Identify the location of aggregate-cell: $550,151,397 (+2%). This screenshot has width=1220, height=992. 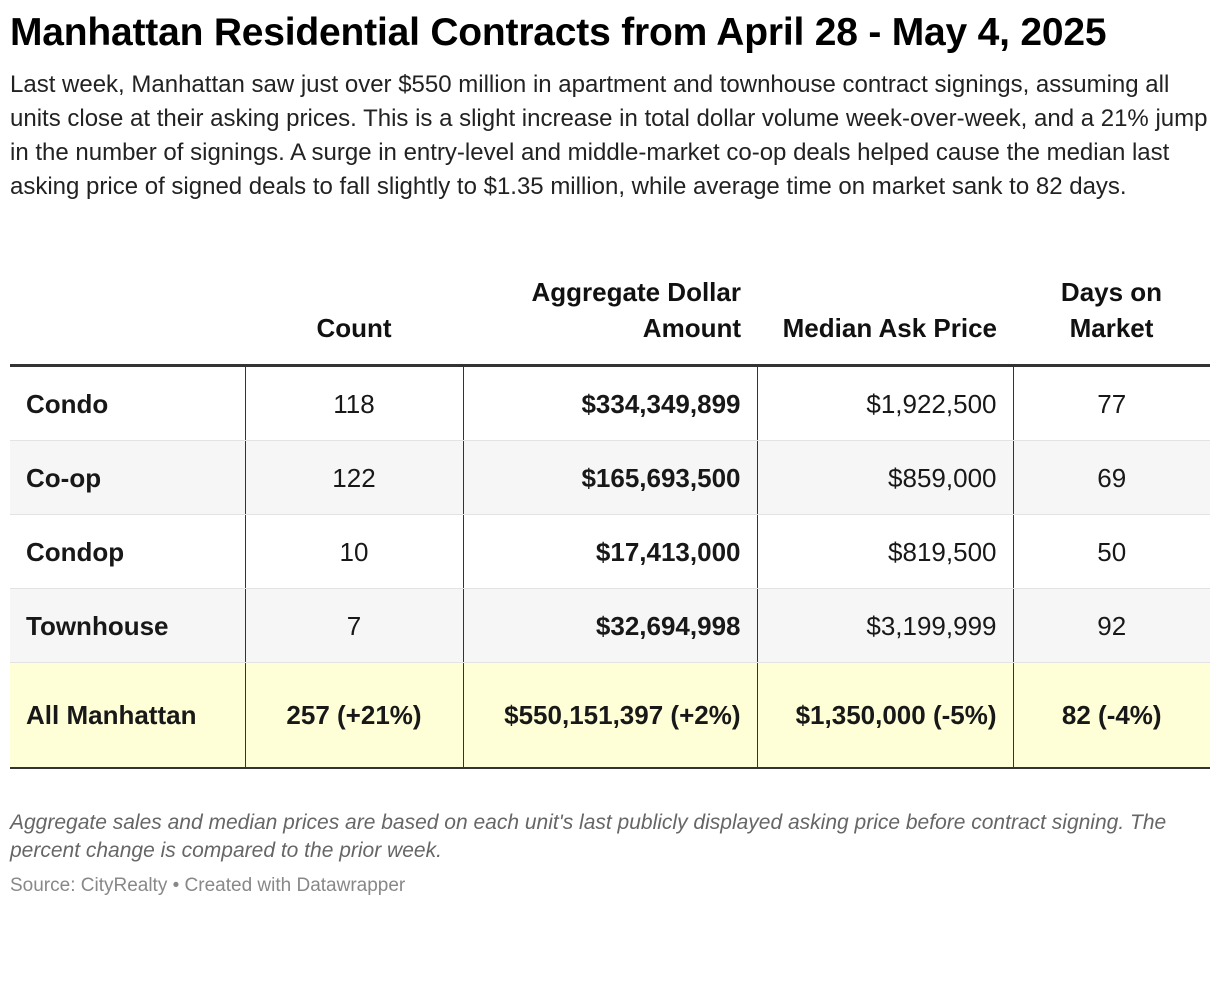
(609, 715).